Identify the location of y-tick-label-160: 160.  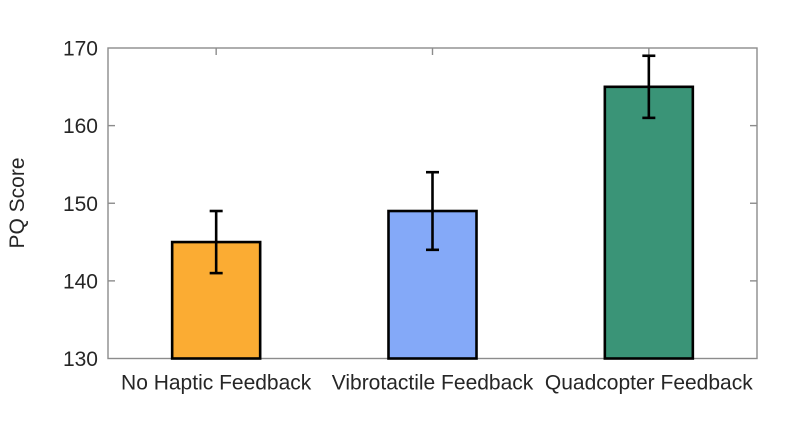
(80, 126).